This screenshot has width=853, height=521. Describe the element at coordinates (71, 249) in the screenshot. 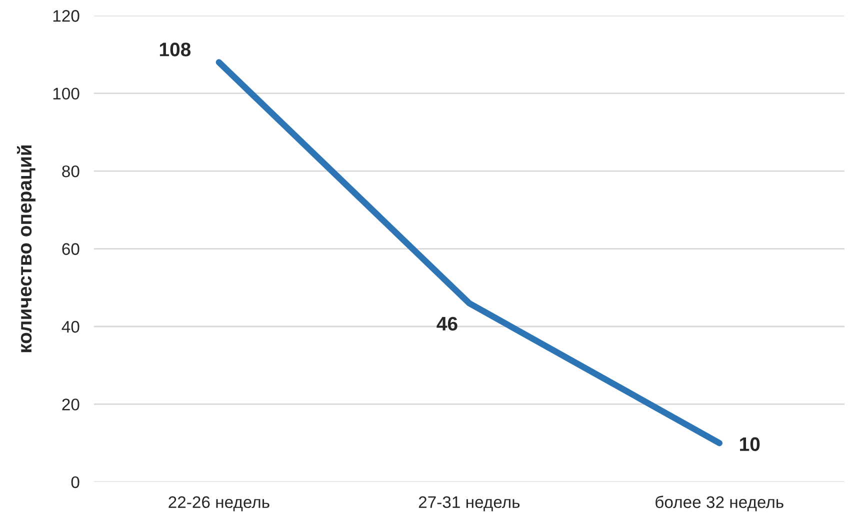

I see `y-tick-label: 60` at that location.